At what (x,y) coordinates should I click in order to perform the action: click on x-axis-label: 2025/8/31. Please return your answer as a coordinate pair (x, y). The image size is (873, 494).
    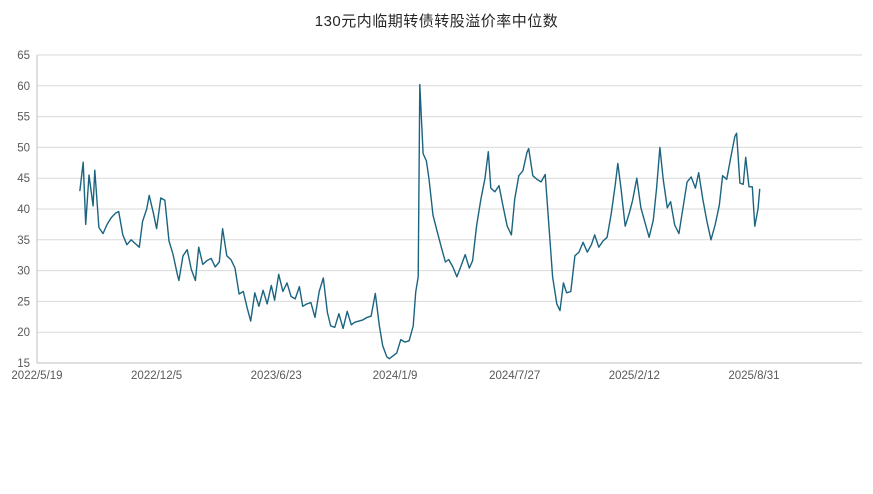
    Looking at the image, I should click on (753, 376).